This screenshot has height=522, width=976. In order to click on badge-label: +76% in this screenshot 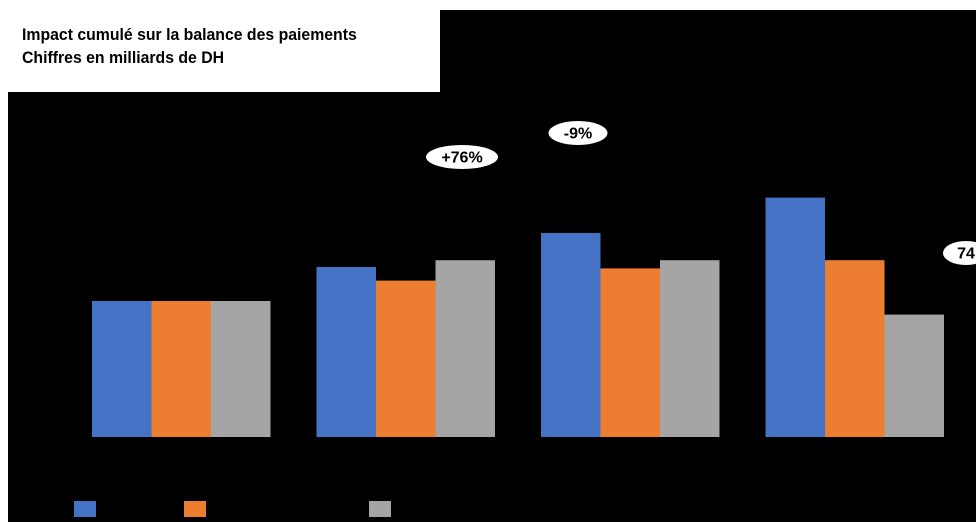, I will do `click(461, 158)`.